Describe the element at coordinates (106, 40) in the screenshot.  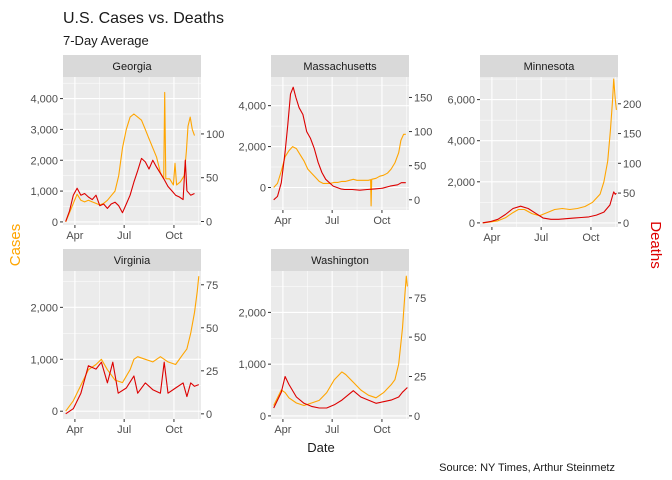
I see `chart-subtitle: 7-Day Average` at that location.